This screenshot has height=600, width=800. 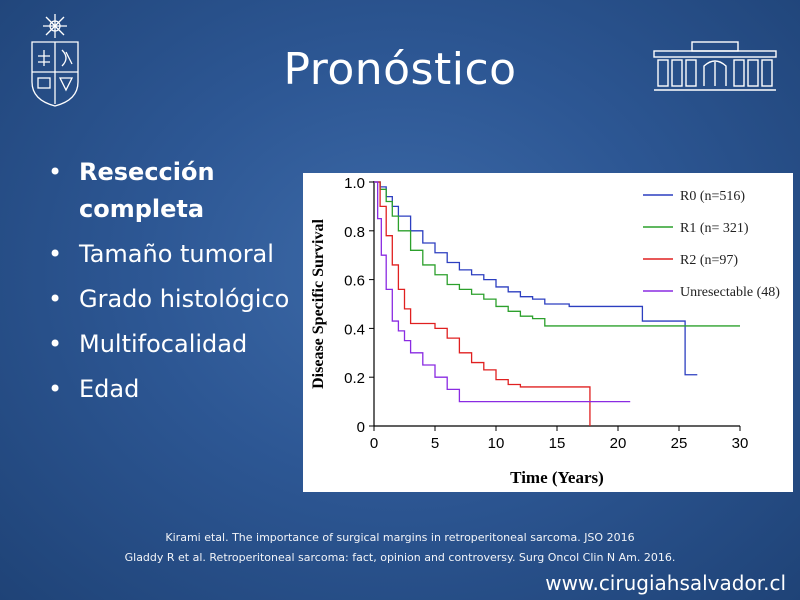 I want to click on bullet-item: • Multifocalidad, so click(x=176, y=344).